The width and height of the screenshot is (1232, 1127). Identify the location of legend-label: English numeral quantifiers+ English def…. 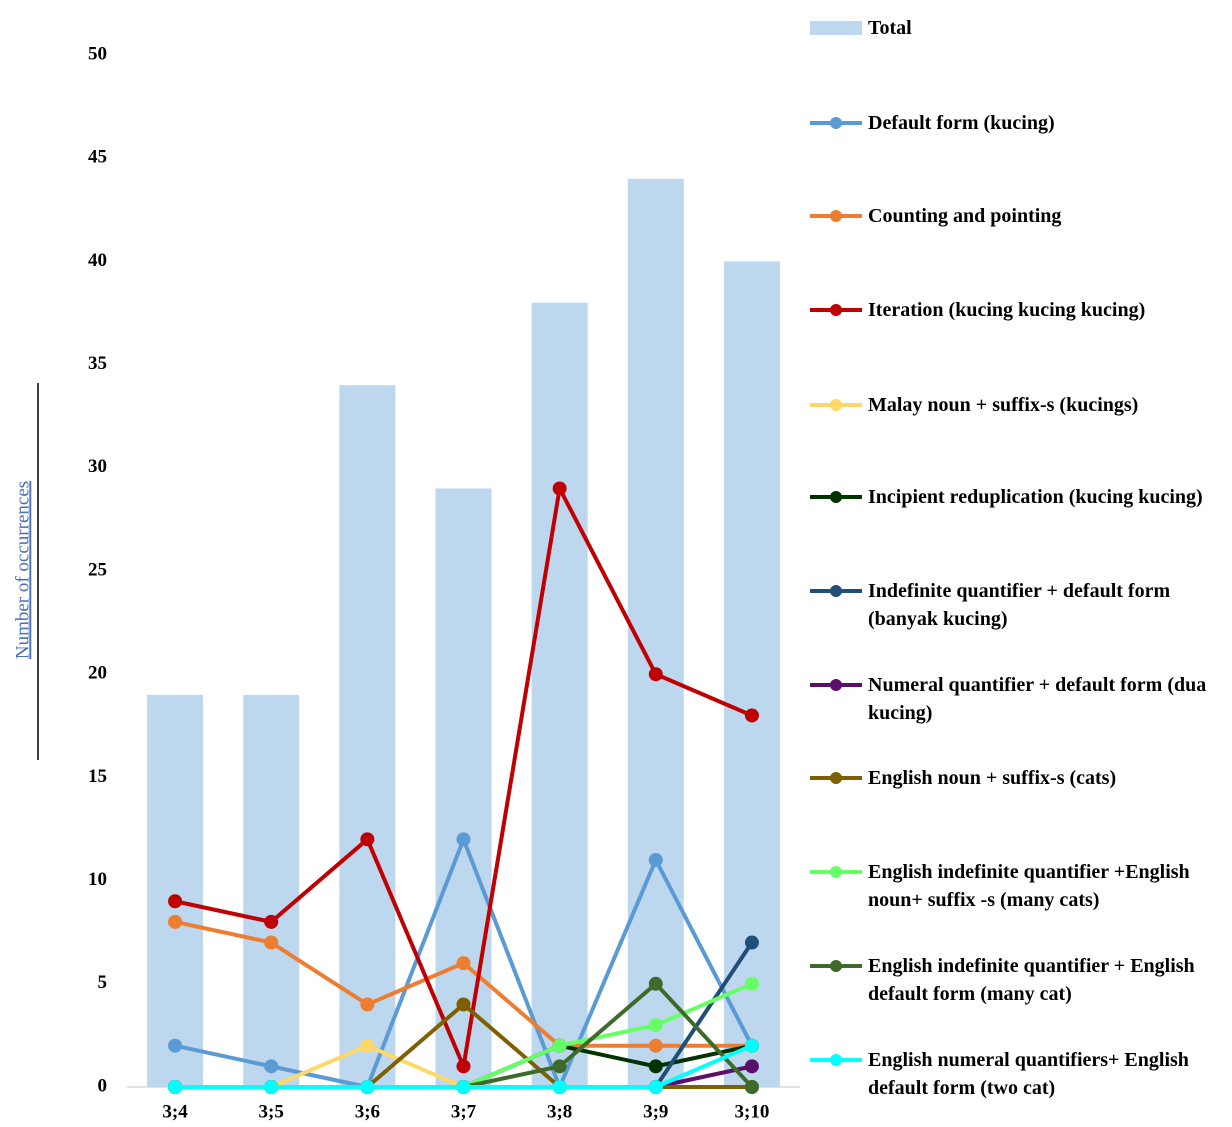
(1028, 1074).